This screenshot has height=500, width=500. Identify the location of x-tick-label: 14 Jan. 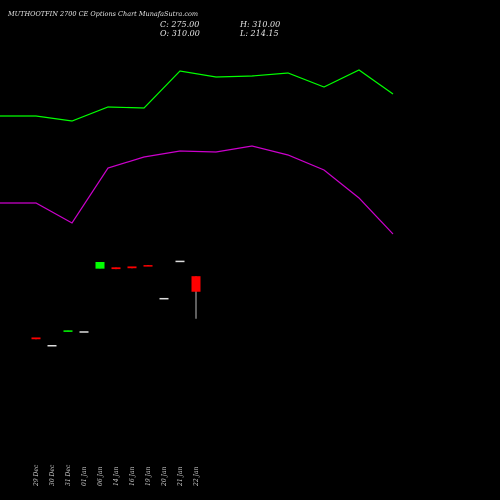
(116, 476).